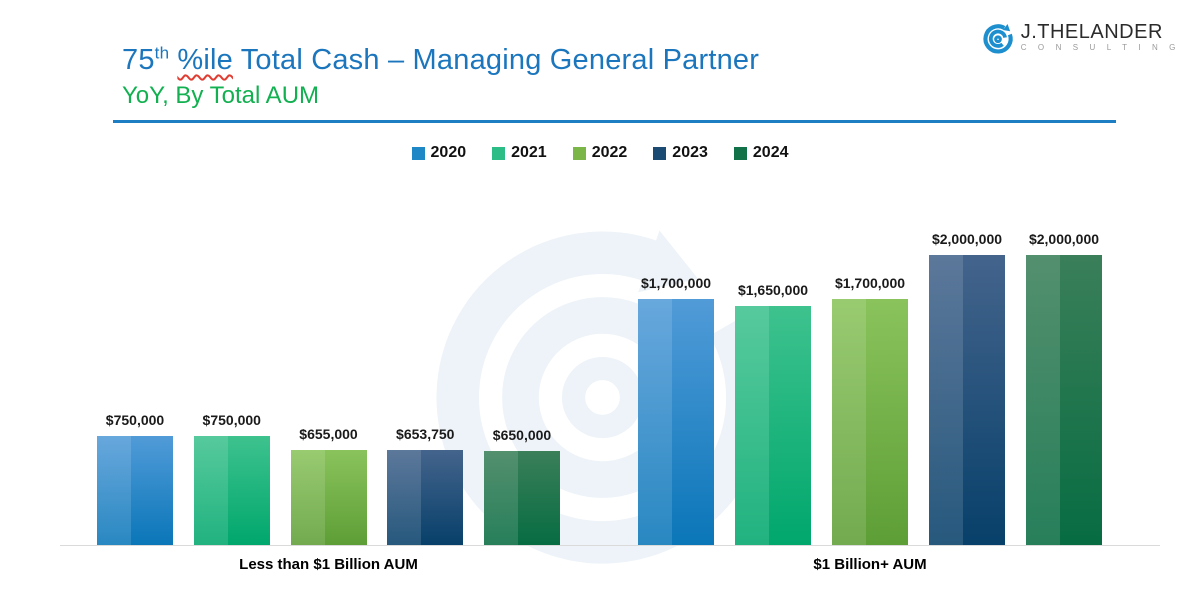 The width and height of the screenshot is (1200, 603). Describe the element at coordinates (773, 413) in the screenshot. I see `bar-2021-1bplus: $1,650,000` at that location.